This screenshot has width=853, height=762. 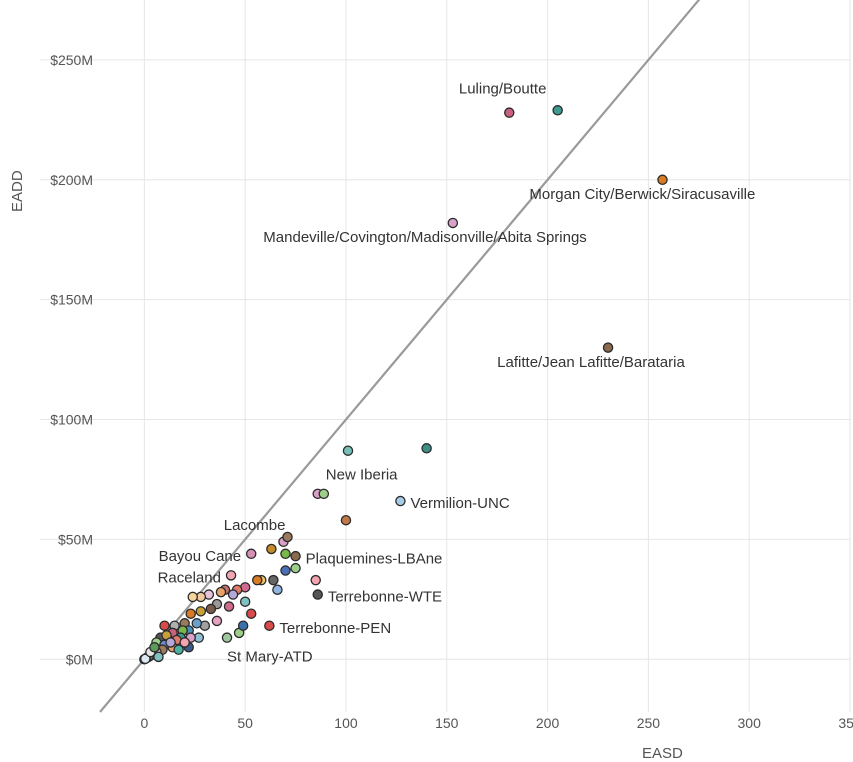 I want to click on point-label: Morgan City/Berwick/Siracusaville, so click(x=642, y=194).